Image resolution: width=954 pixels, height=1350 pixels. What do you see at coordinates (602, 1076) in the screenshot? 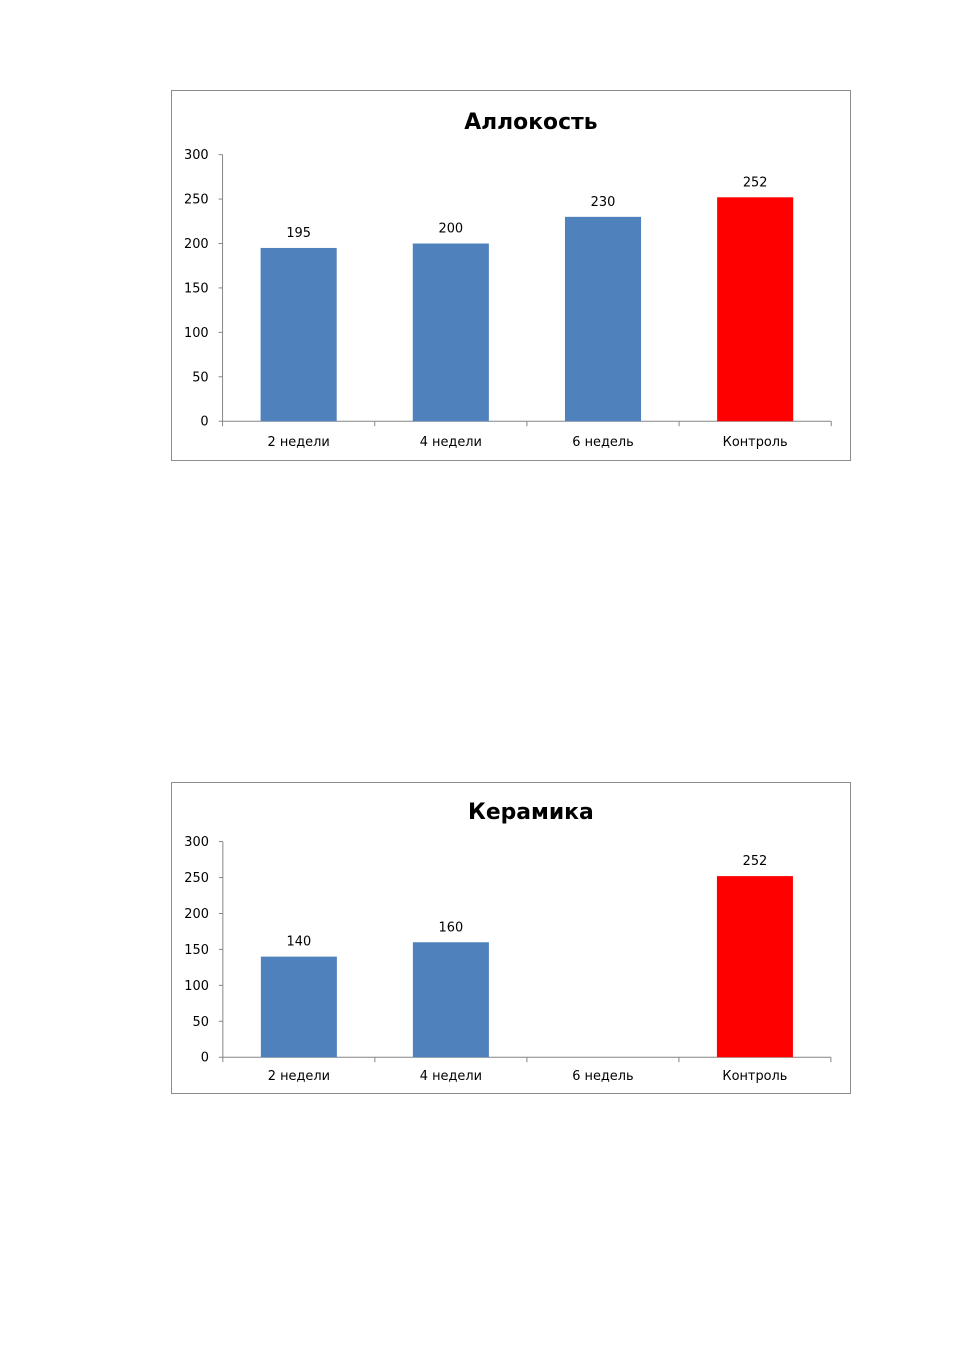
I see `chart-2-category-label-3: 6 недель` at bounding box center [602, 1076].